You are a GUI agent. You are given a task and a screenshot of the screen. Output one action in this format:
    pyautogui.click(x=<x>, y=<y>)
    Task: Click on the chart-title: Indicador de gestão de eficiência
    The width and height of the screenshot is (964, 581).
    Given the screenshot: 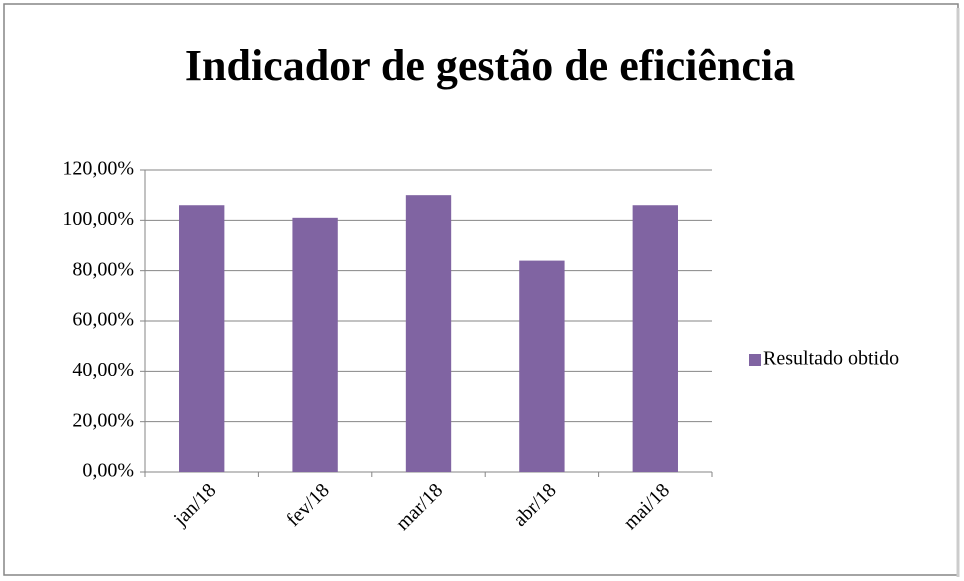 What is the action you would take?
    pyautogui.click(x=490, y=65)
    